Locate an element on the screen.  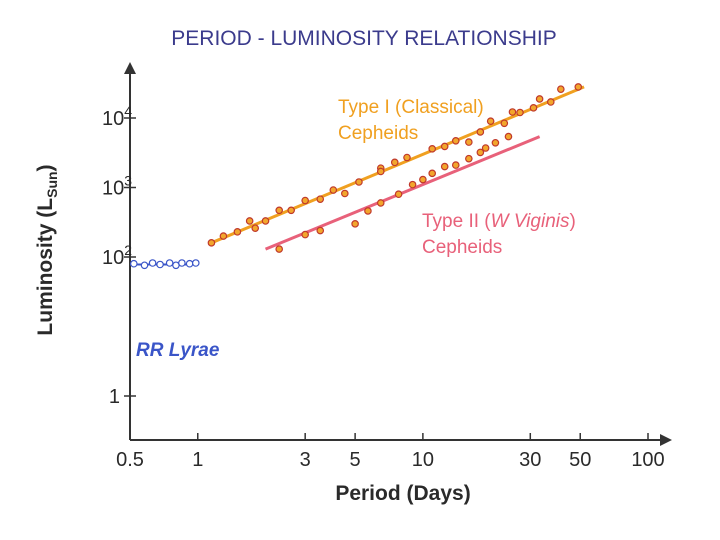
type2-fit-line is located at coordinates (402, 193).